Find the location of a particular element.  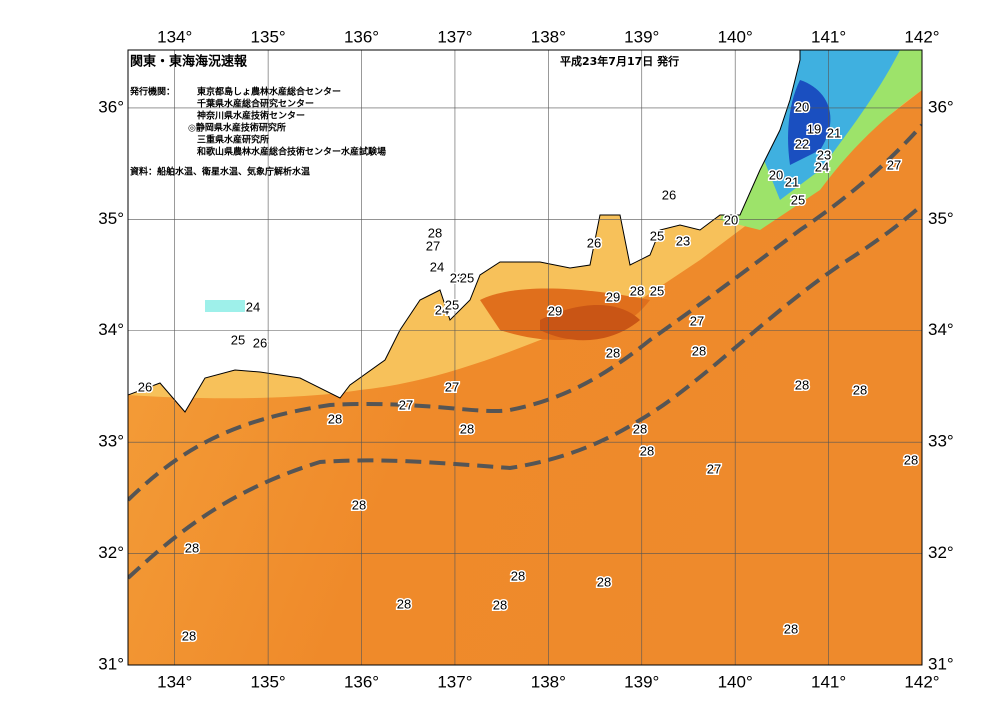

contour-label: 19 is located at coordinates (814, 128).